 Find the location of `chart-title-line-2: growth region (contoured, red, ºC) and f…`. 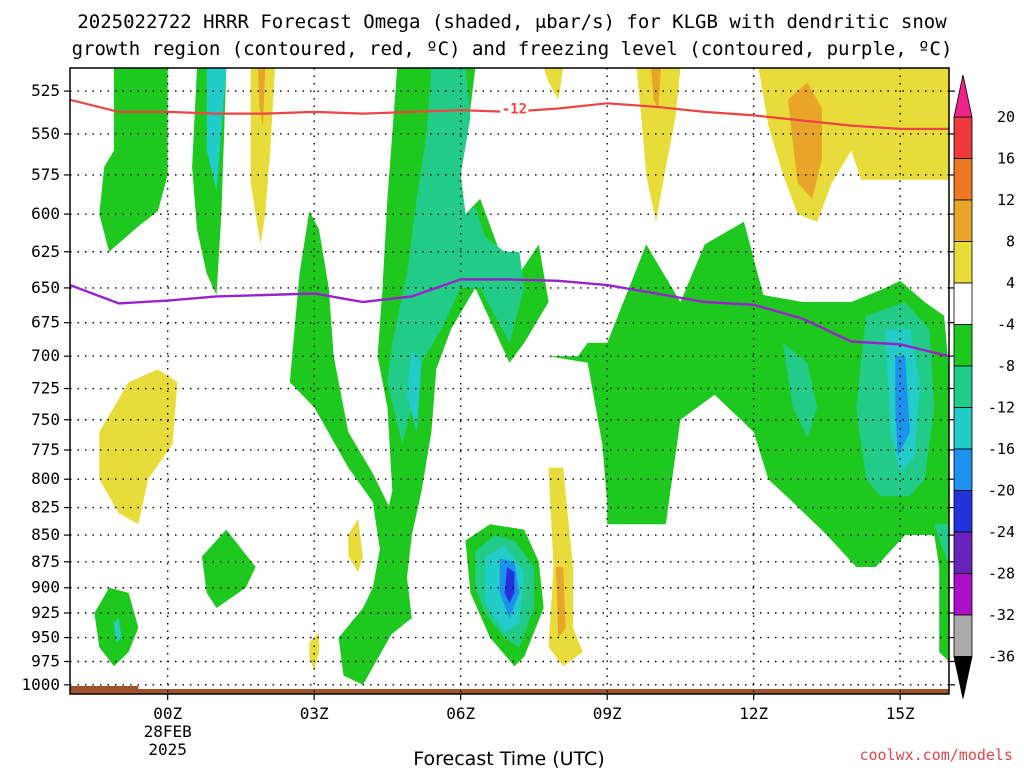

chart-title-line-2: growth region (contoured, red, ºC) and f… is located at coordinates (512, 49).